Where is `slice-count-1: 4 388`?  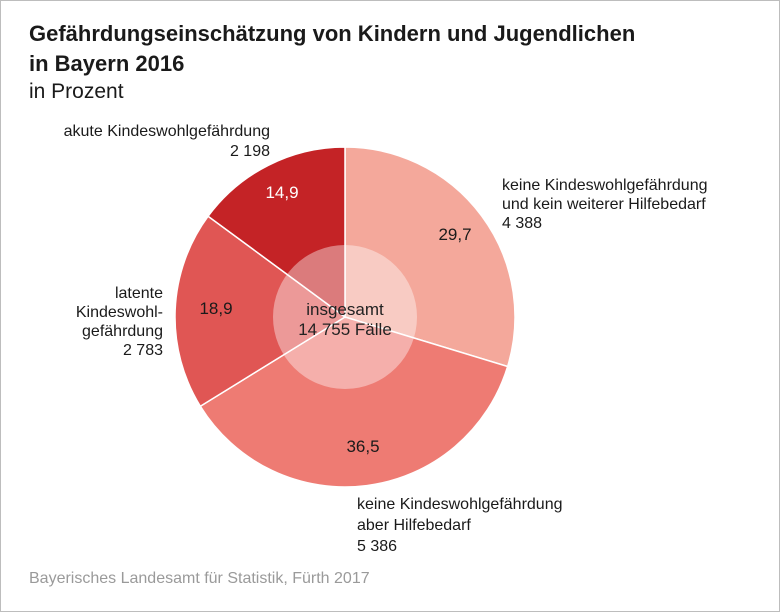
slice-count-1: 4 388 is located at coordinates (522, 223).